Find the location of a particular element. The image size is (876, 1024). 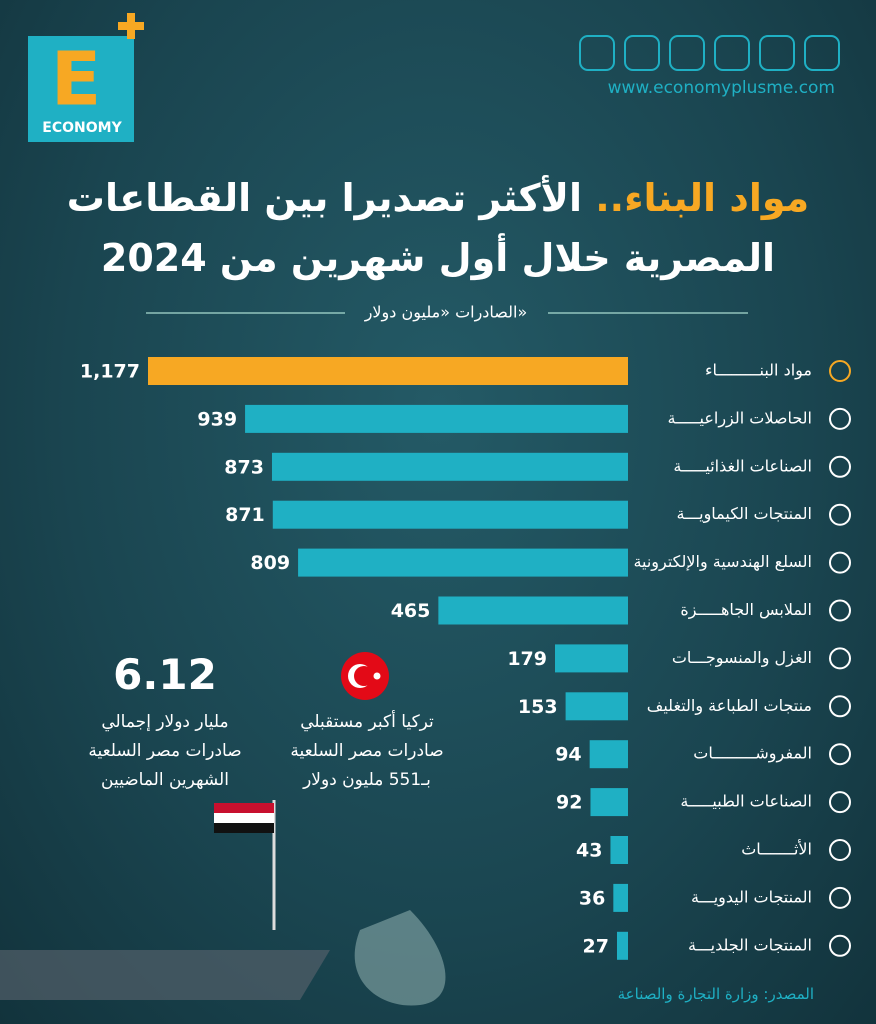

category-label: الصناعات الطبيـــــة is located at coordinates (746, 801).